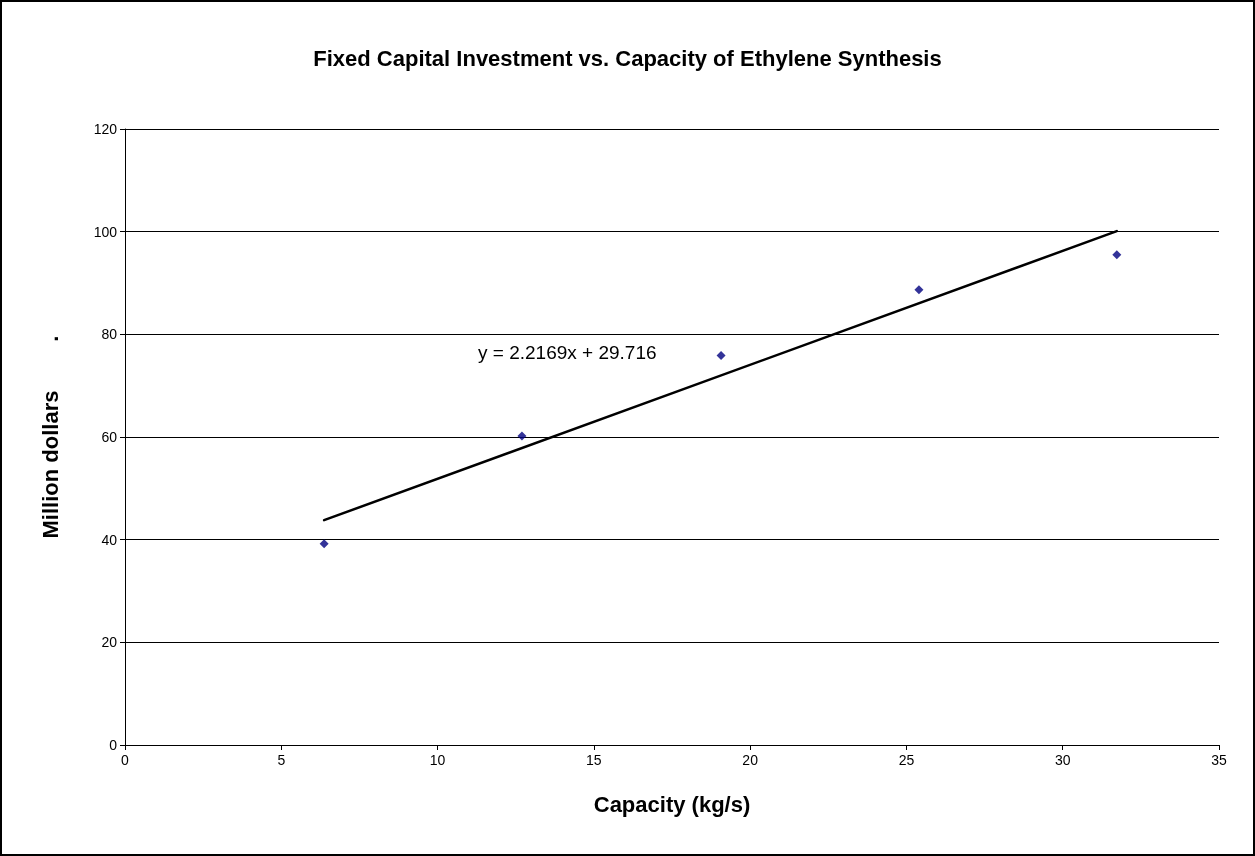  What do you see at coordinates (50, 437) in the screenshot?
I see `y-axis-title: Million dollars .` at bounding box center [50, 437].